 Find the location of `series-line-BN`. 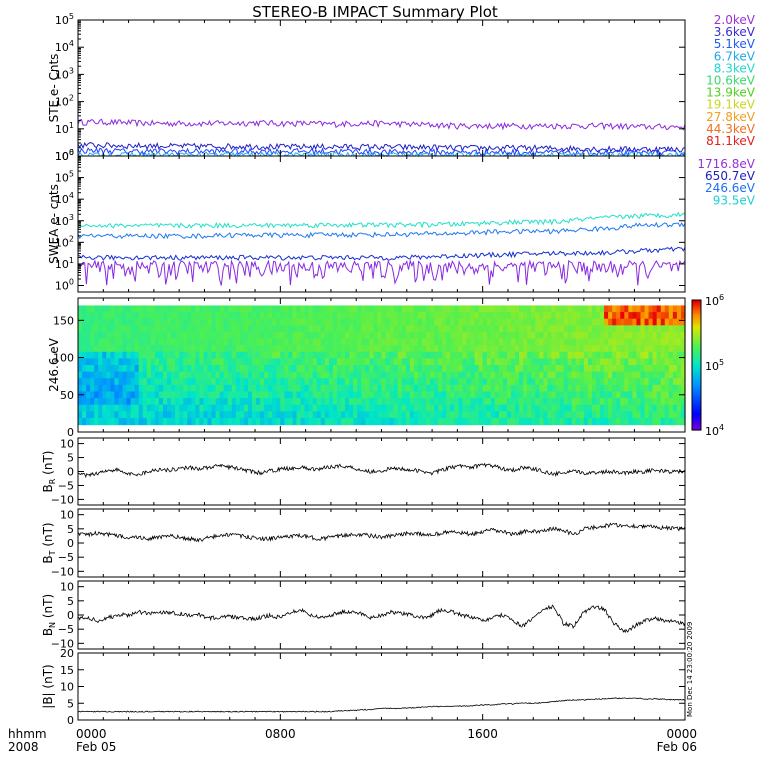

series-line-BN is located at coordinates (381, 619).